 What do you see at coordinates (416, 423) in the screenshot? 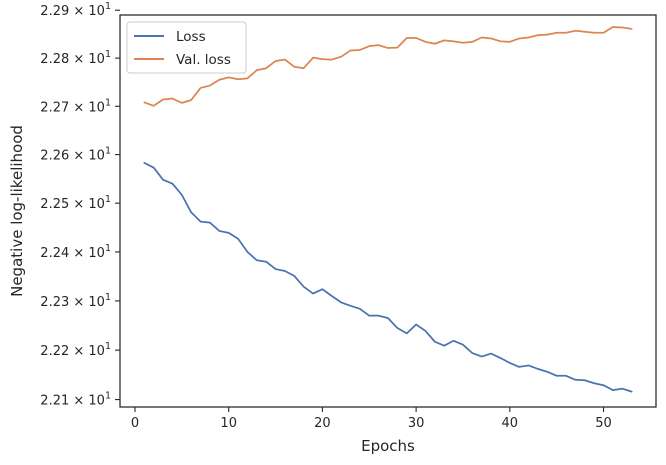
I see `x-tick-label: 30` at bounding box center [416, 423].